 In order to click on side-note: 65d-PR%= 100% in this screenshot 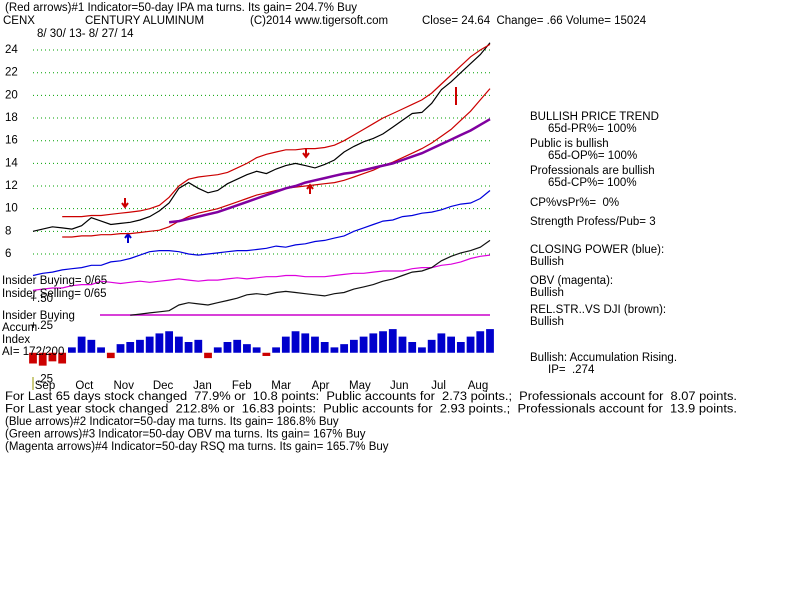, I will do `click(592, 129)`.